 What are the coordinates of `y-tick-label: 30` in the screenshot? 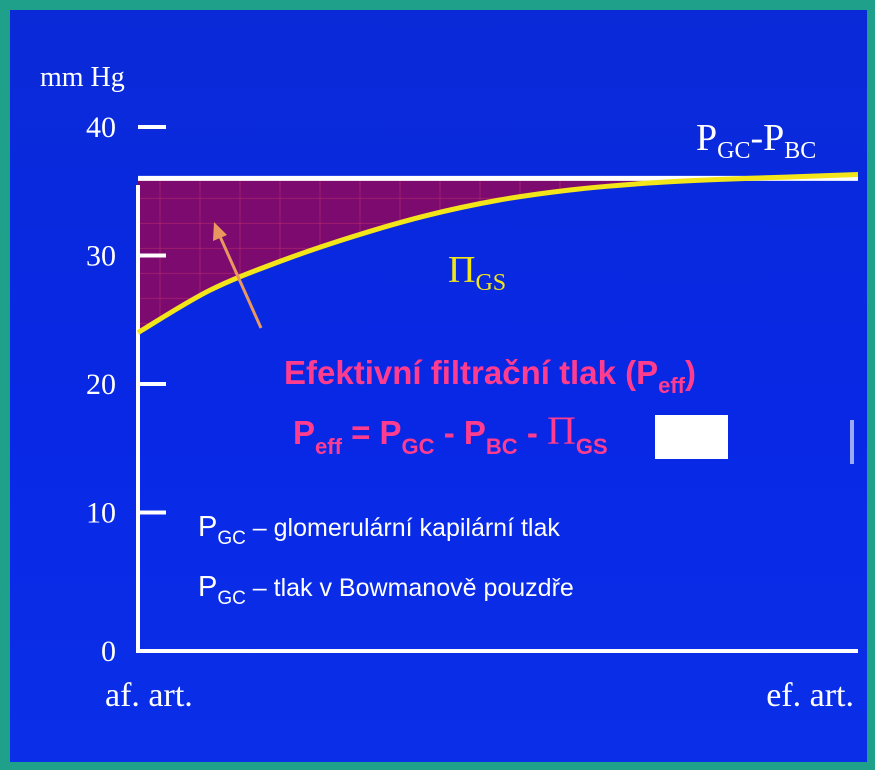 It's located at (101, 256).